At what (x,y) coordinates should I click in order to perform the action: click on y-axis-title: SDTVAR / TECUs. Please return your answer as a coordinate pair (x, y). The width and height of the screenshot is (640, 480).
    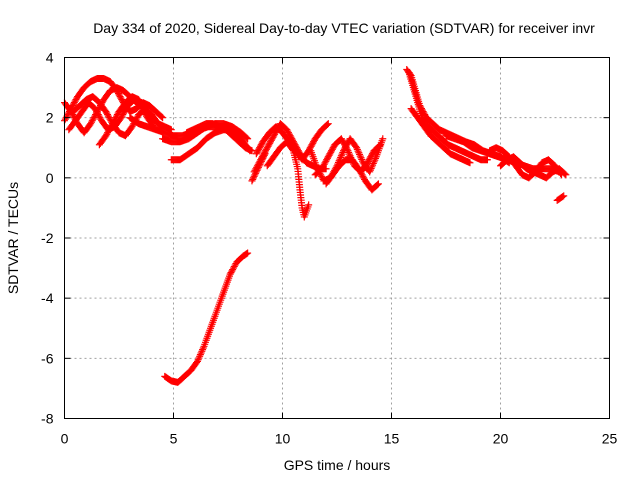
    Looking at the image, I should click on (13, 238).